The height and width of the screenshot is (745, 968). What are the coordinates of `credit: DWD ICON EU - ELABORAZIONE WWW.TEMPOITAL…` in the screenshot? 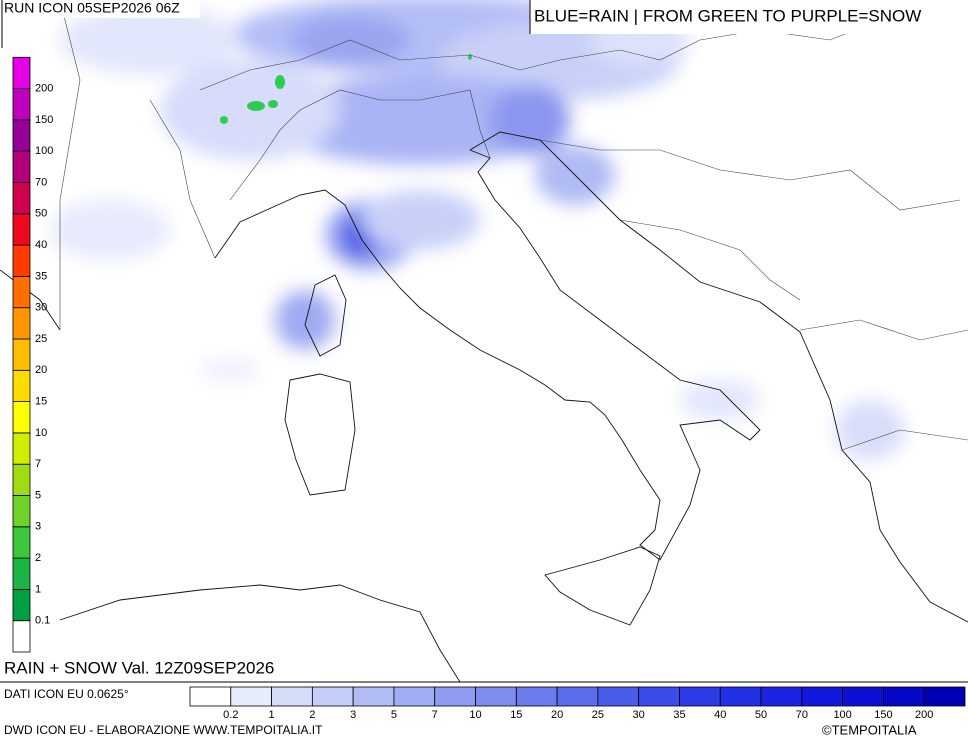 It's located at (163, 730).